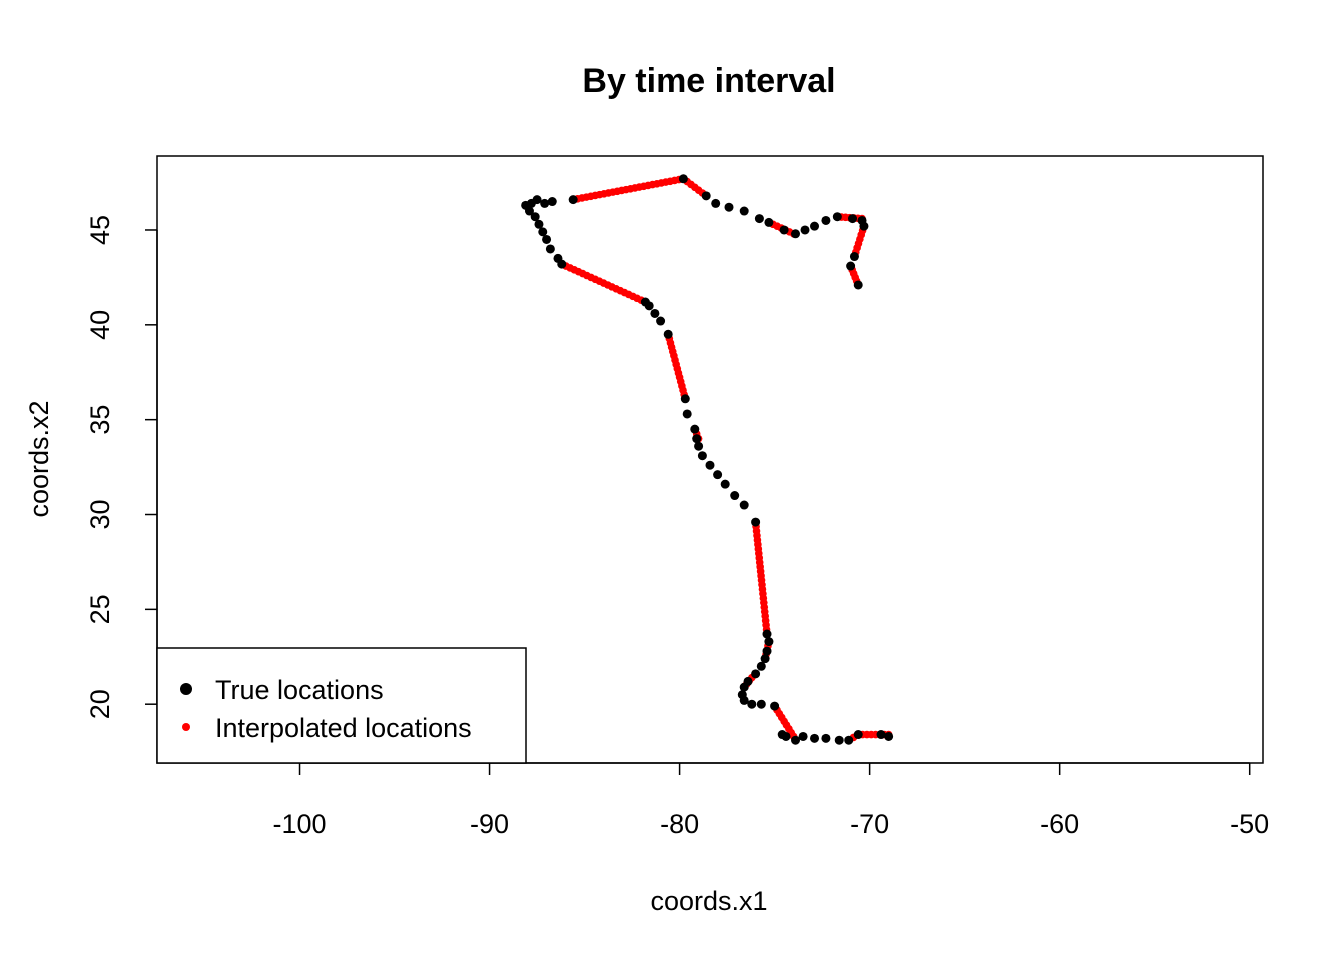  Describe the element at coordinates (186, 689) in the screenshot. I see `legend-marker-true` at that location.